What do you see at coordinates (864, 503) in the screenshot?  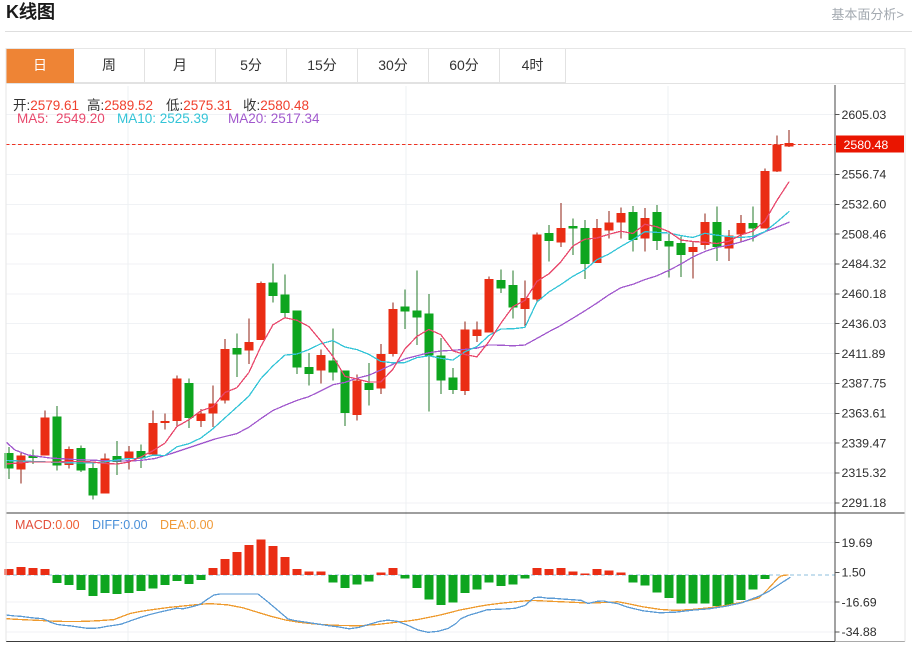 I see `svg-text: 2291.18` at bounding box center [864, 503].